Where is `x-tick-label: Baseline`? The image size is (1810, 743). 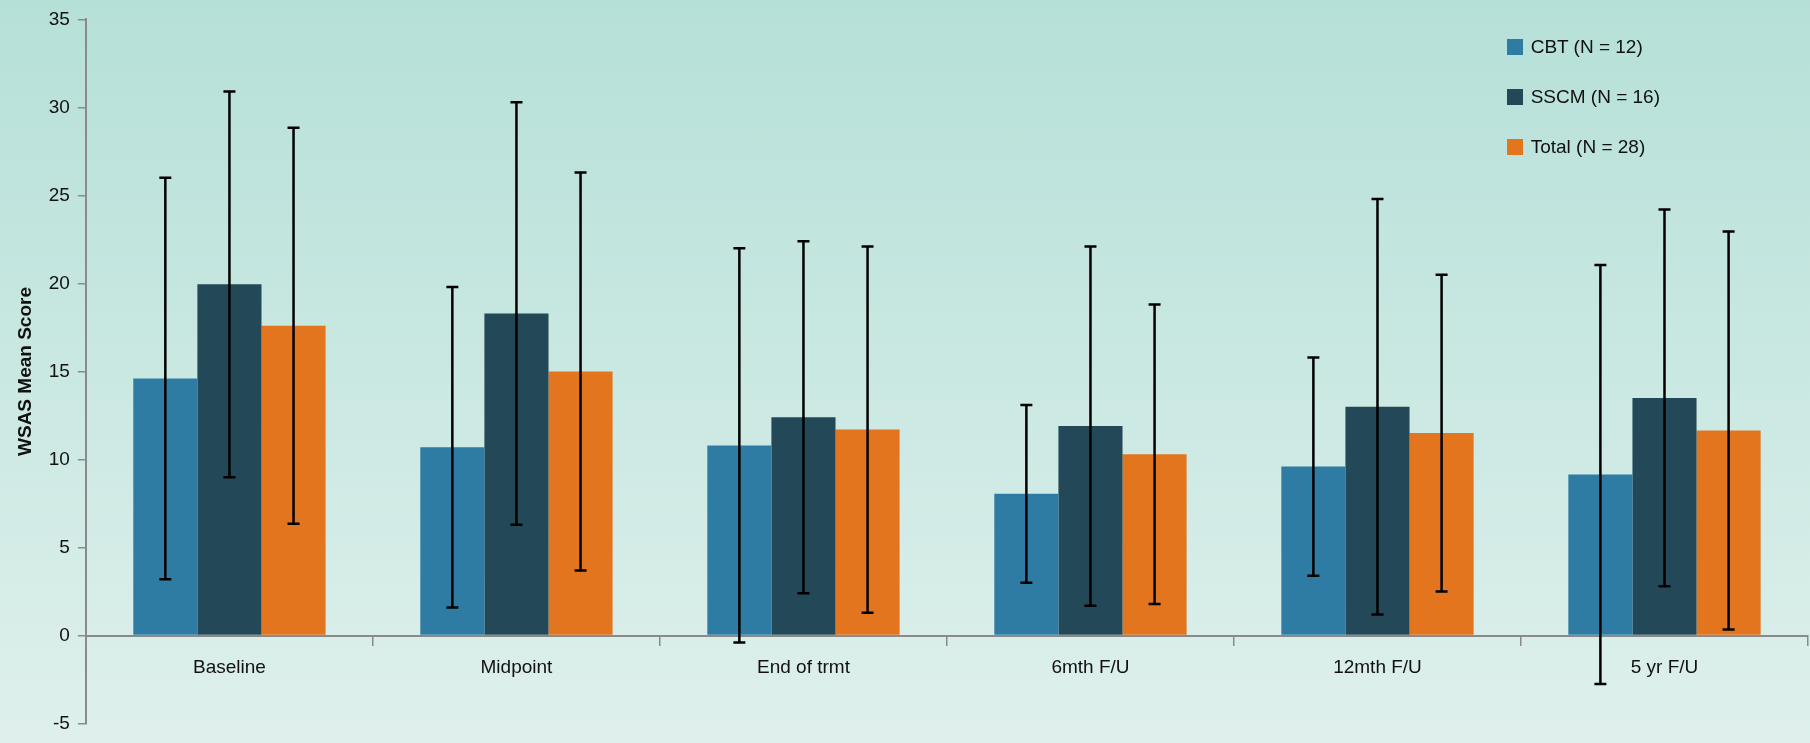
x-tick-label: Baseline is located at coordinates (229, 667).